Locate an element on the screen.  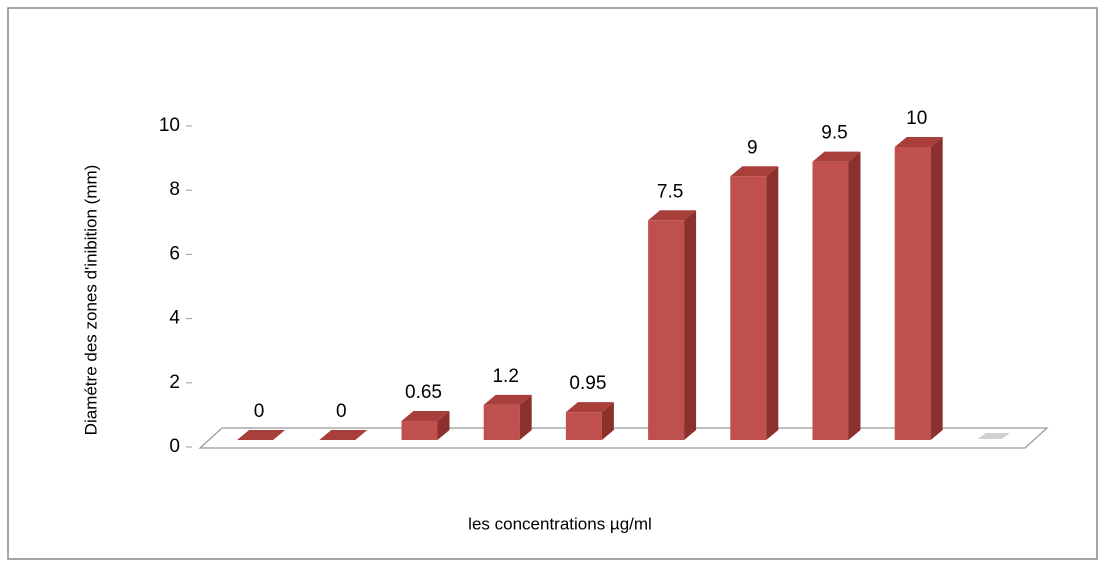
y-tick-label: 6 is located at coordinates (174, 253).